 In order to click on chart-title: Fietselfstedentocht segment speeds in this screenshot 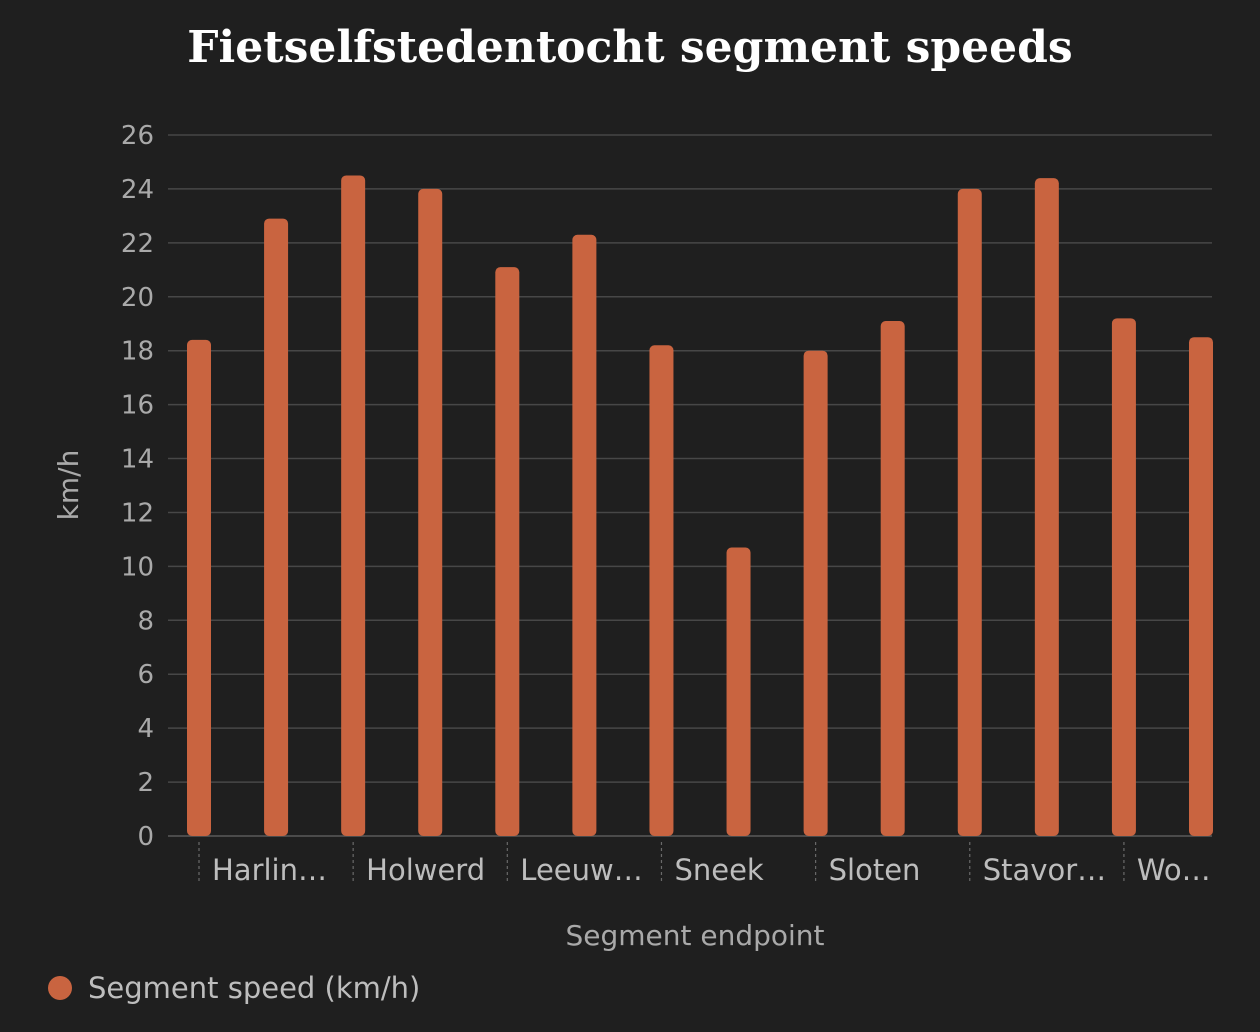, I will do `click(629, 47)`.